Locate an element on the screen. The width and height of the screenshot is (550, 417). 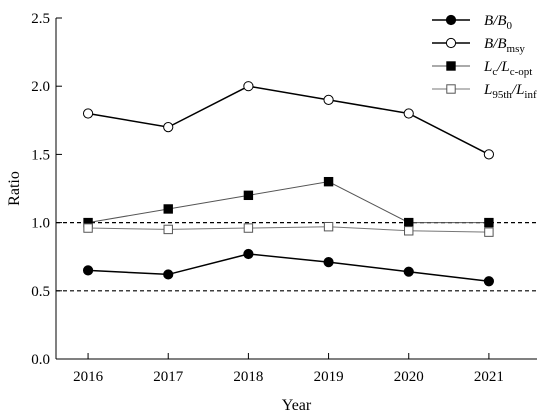
x-tick-label: 2020 is located at coordinates (409, 377).